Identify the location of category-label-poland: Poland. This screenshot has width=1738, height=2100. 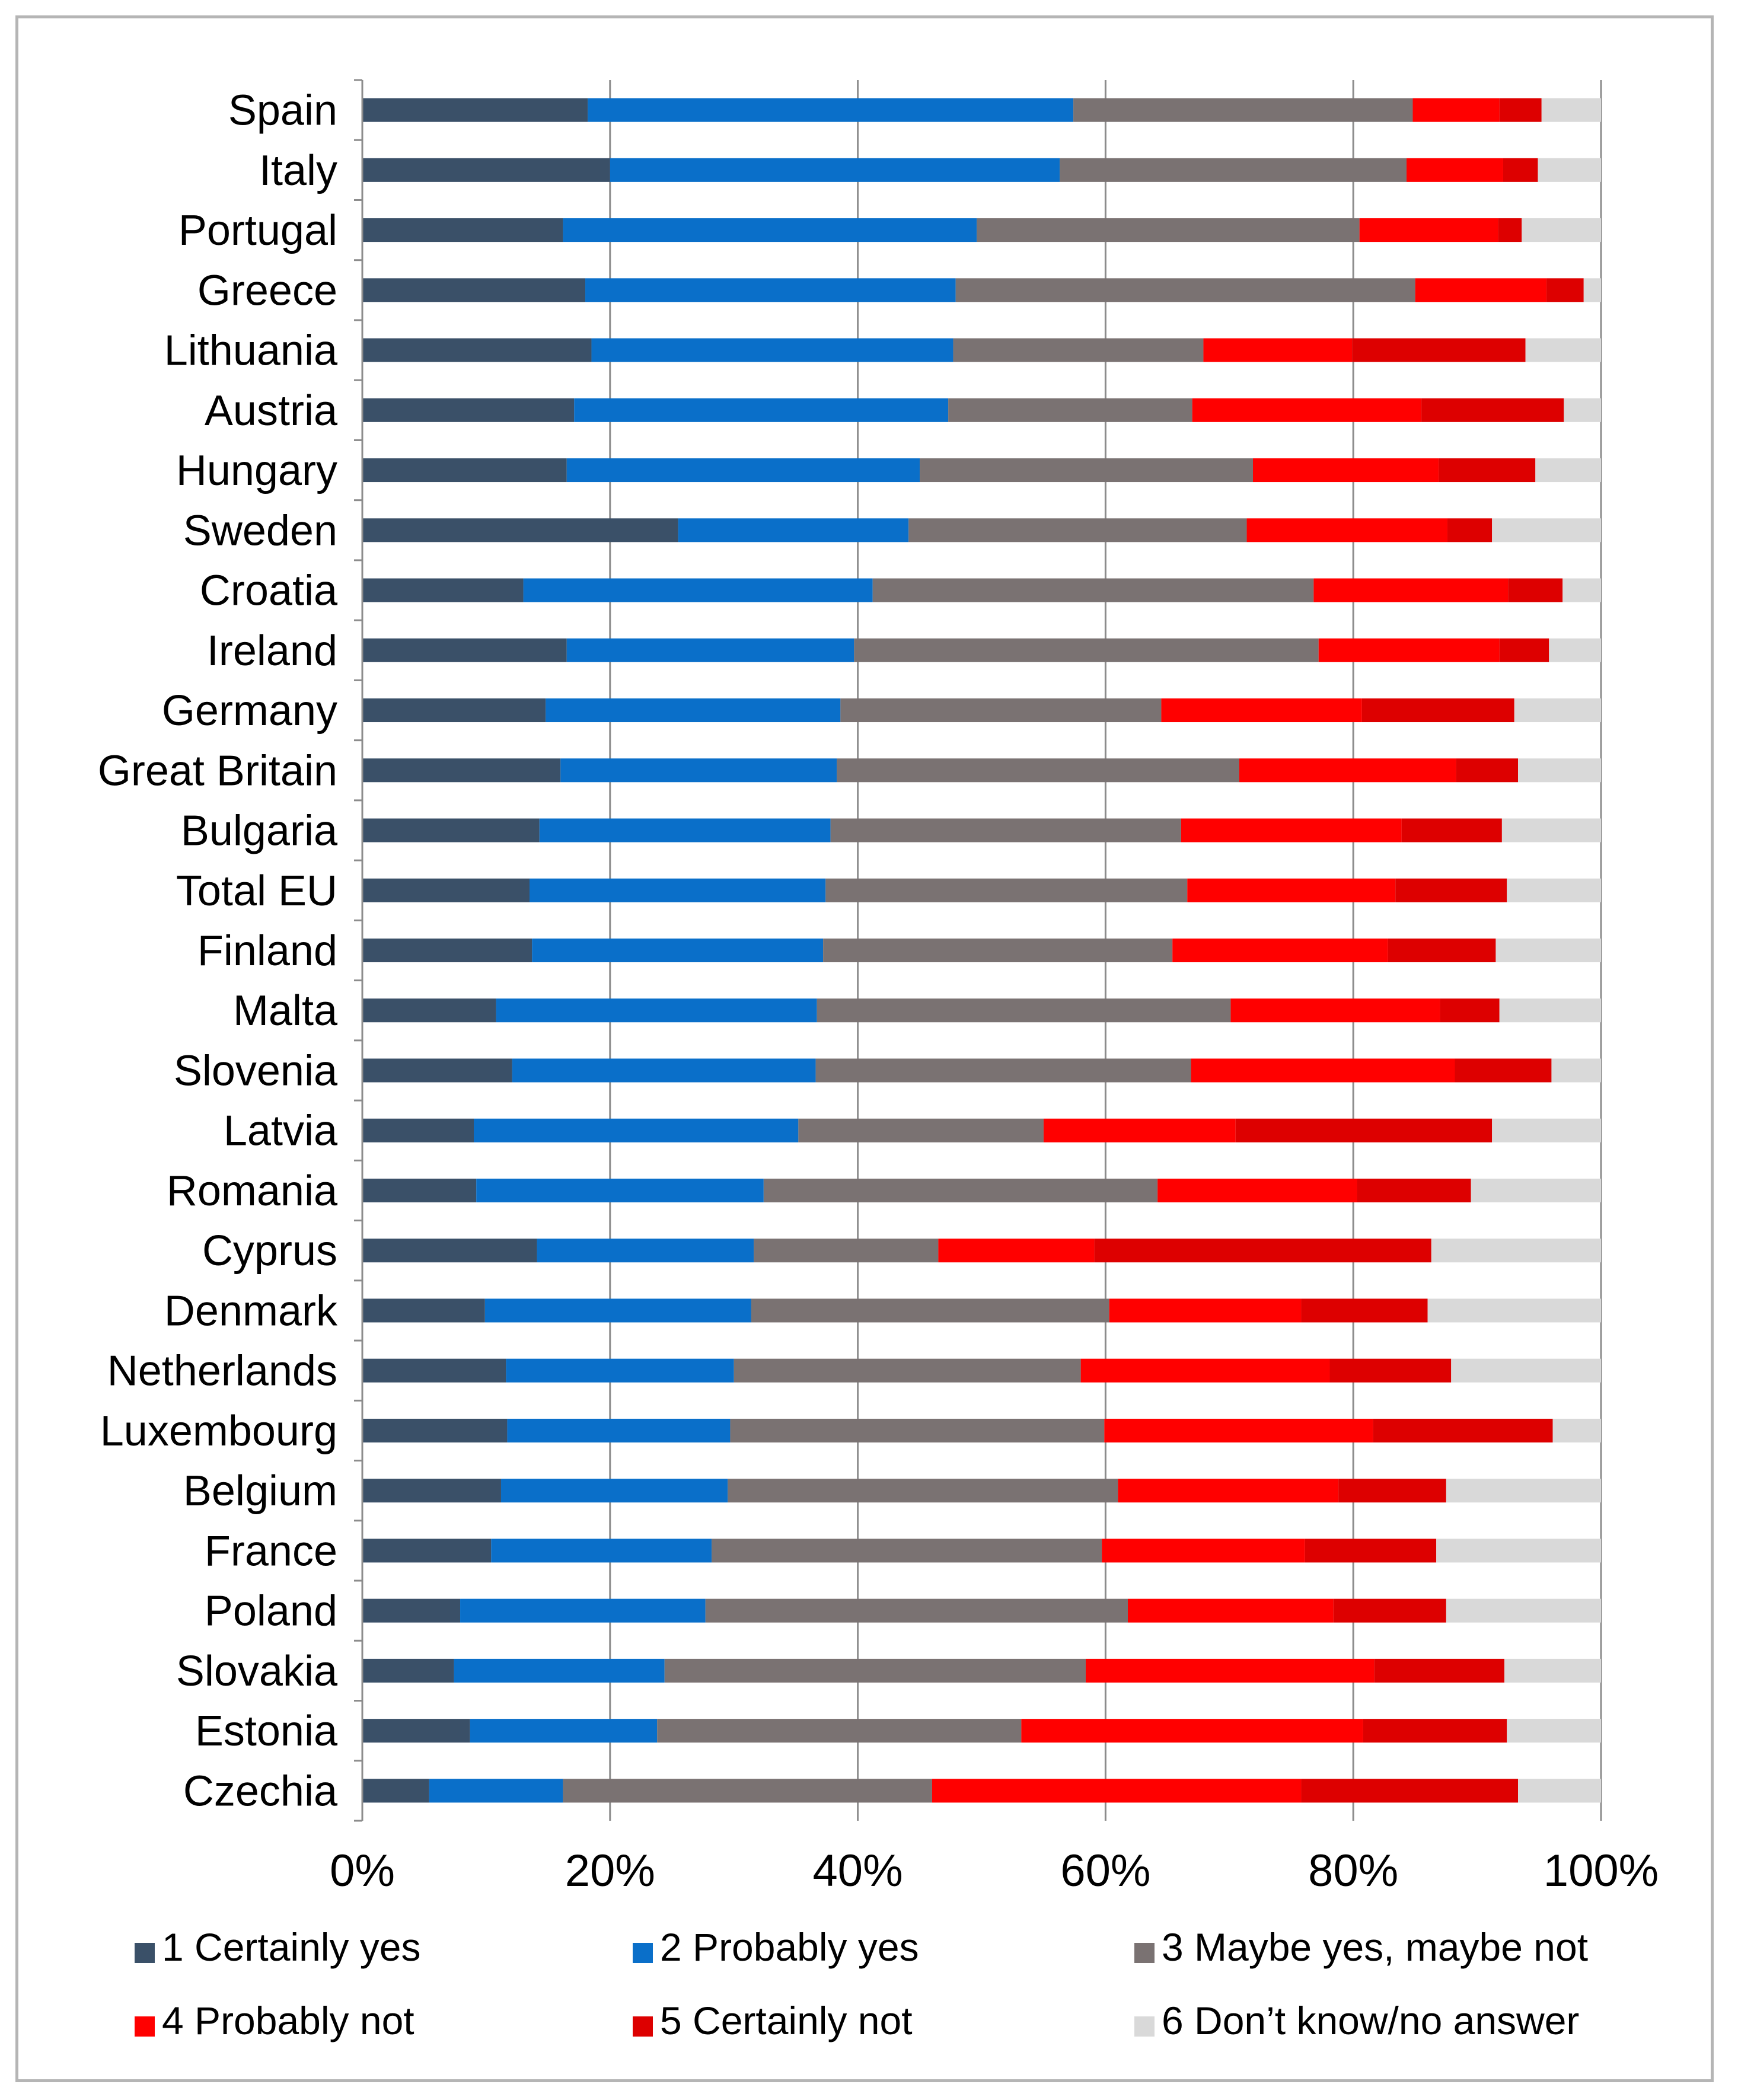
(271, 1612).